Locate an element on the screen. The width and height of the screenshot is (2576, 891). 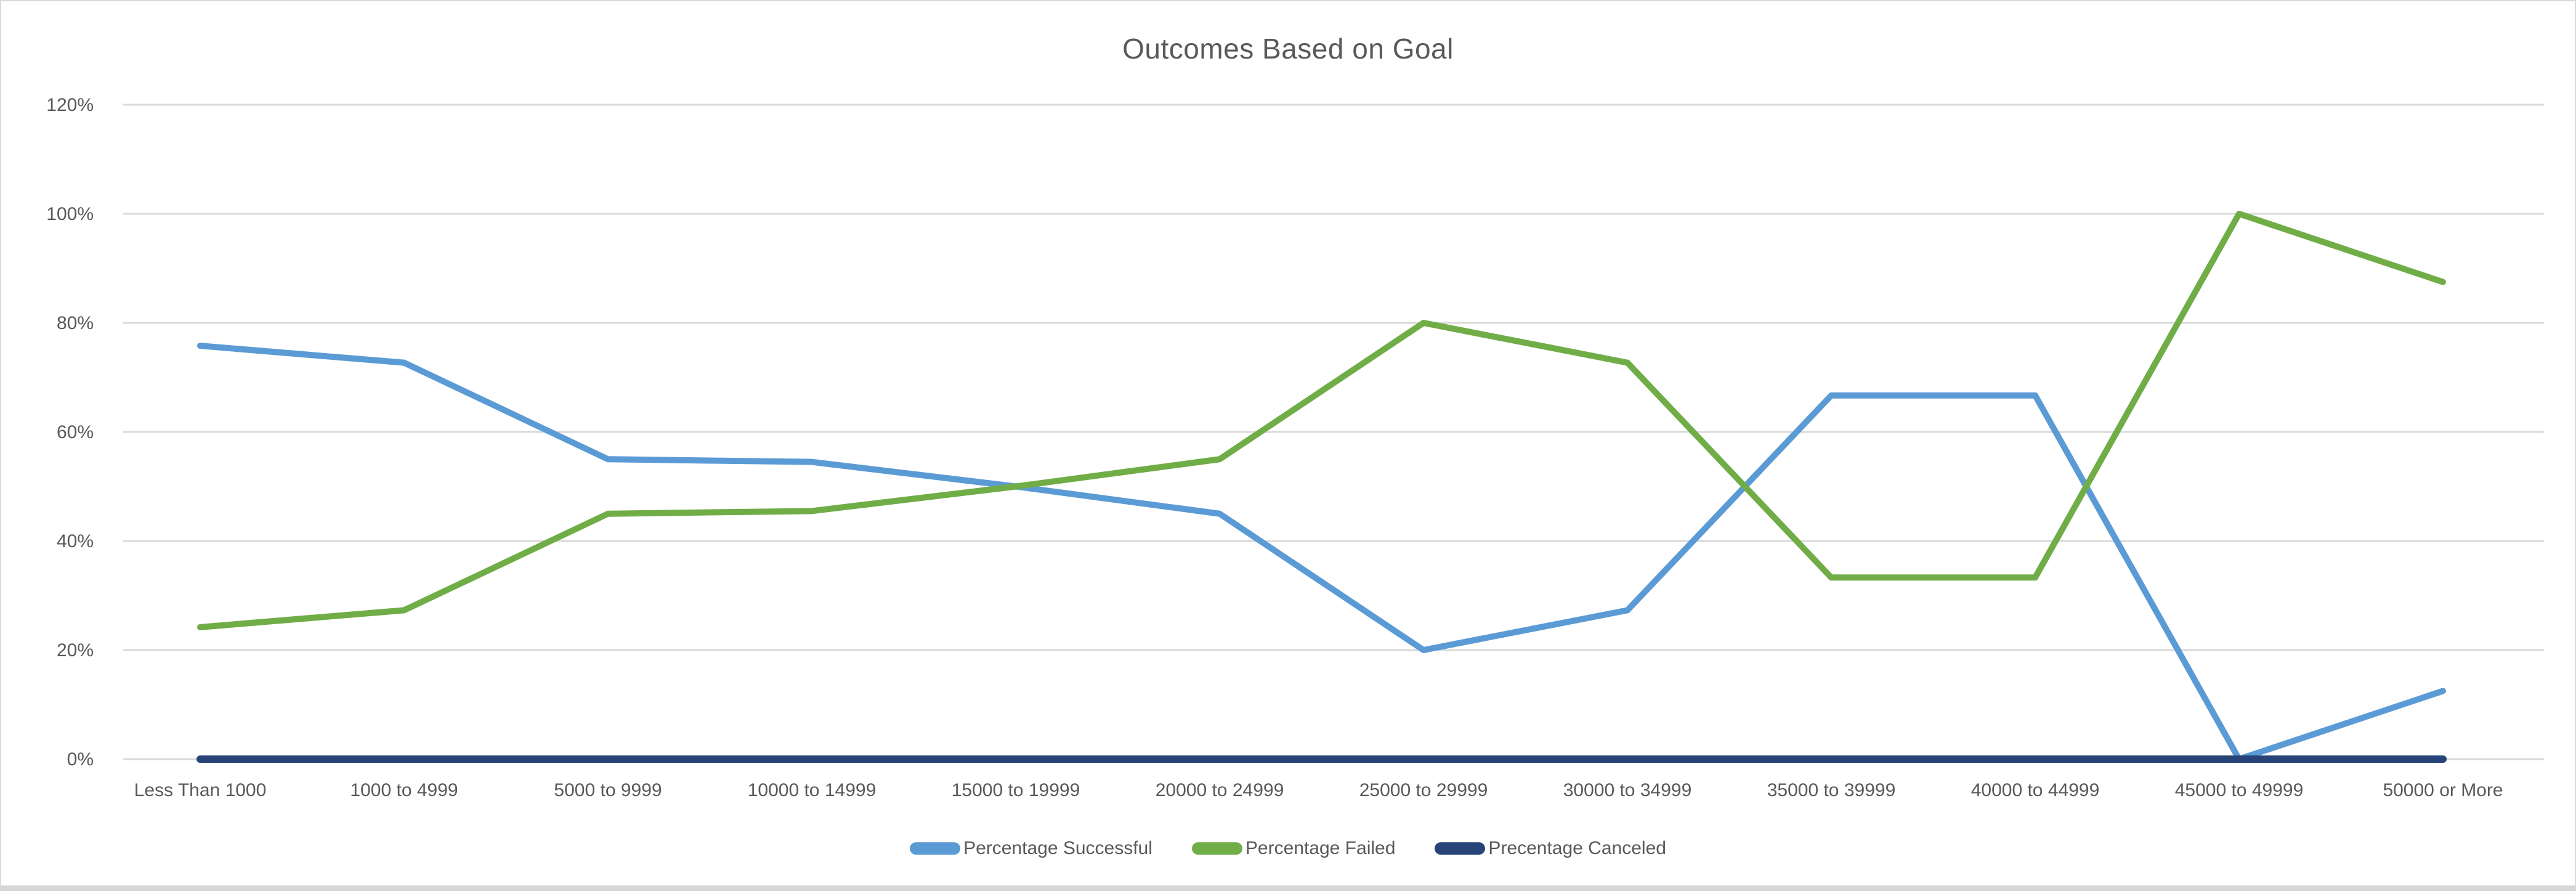
legend-item-canceled: Precentage Canceled is located at coordinates (1550, 848).